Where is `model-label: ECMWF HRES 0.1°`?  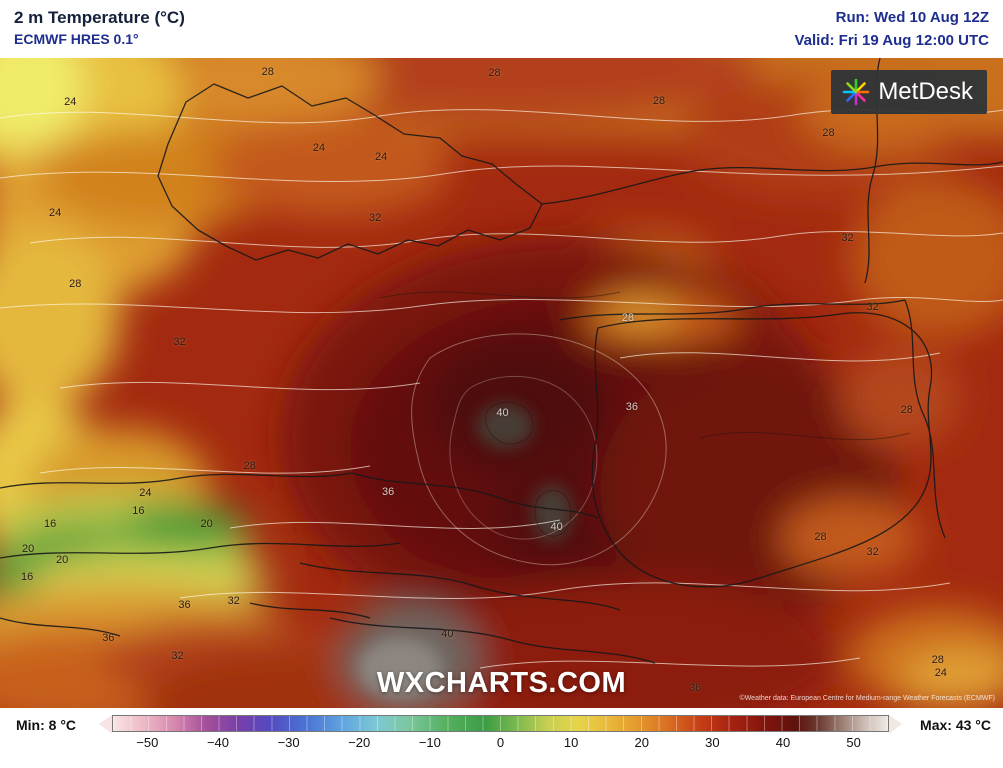 model-label: ECMWF HRES 0.1° is located at coordinates (76, 39).